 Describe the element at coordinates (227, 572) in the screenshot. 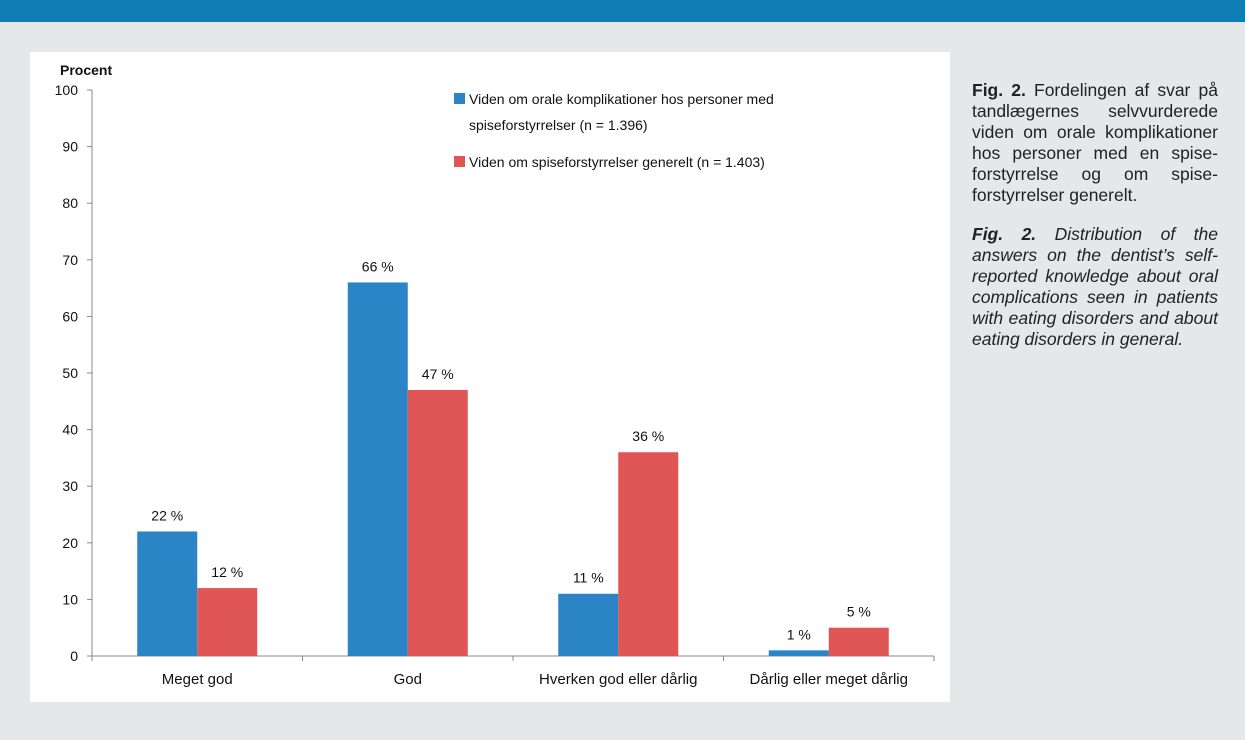

I see `bar-data-label: 12 %` at that location.